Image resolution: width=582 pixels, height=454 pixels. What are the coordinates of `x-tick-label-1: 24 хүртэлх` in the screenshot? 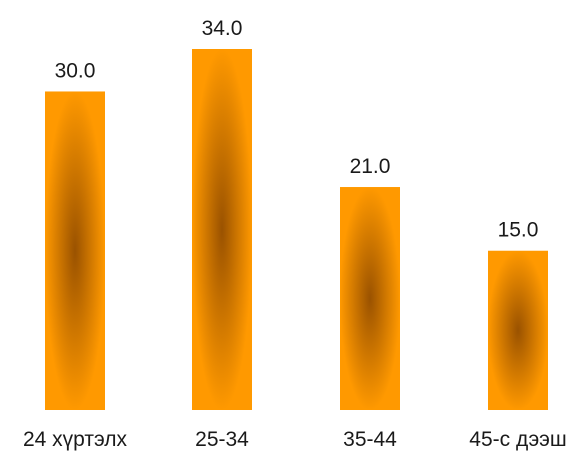 It's located at (75, 439).